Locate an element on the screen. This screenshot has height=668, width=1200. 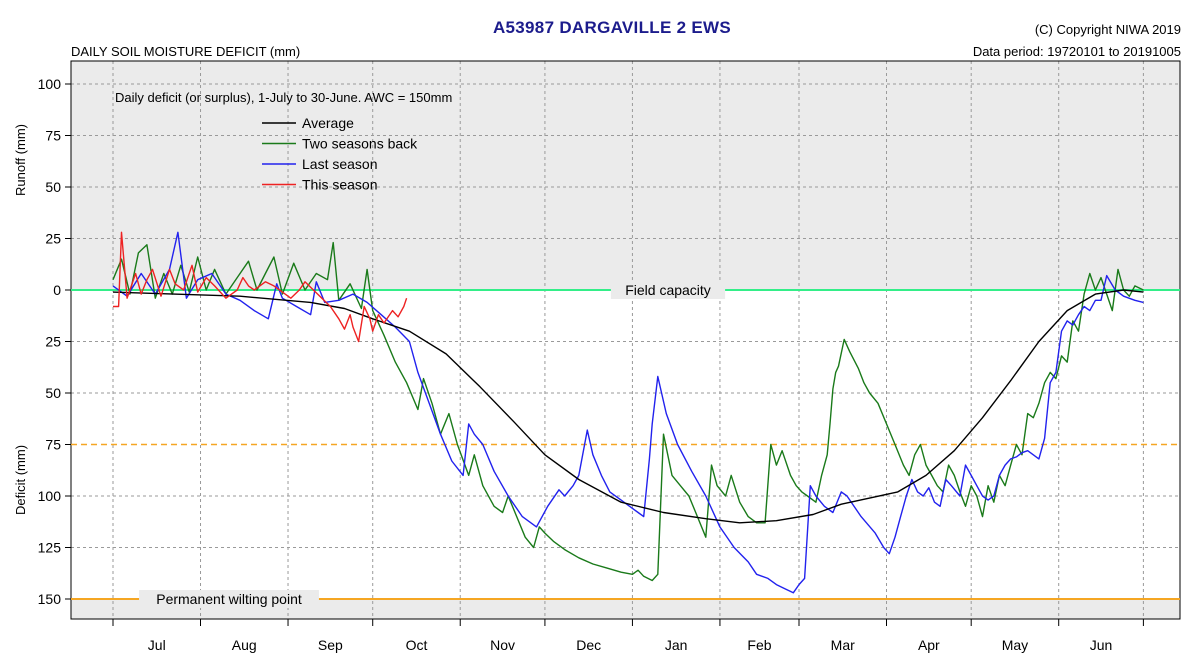
x-tick-label-mar: Mar is located at coordinates (843, 645).